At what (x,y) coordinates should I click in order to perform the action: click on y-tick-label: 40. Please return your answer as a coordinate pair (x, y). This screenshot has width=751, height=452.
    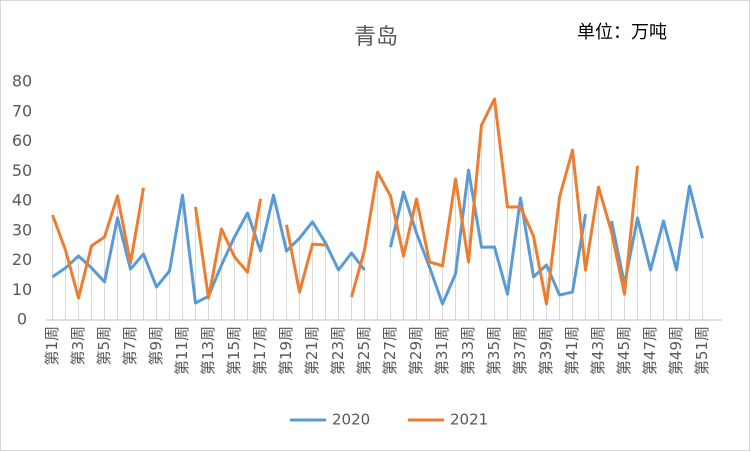
    Looking at the image, I should click on (22, 200).